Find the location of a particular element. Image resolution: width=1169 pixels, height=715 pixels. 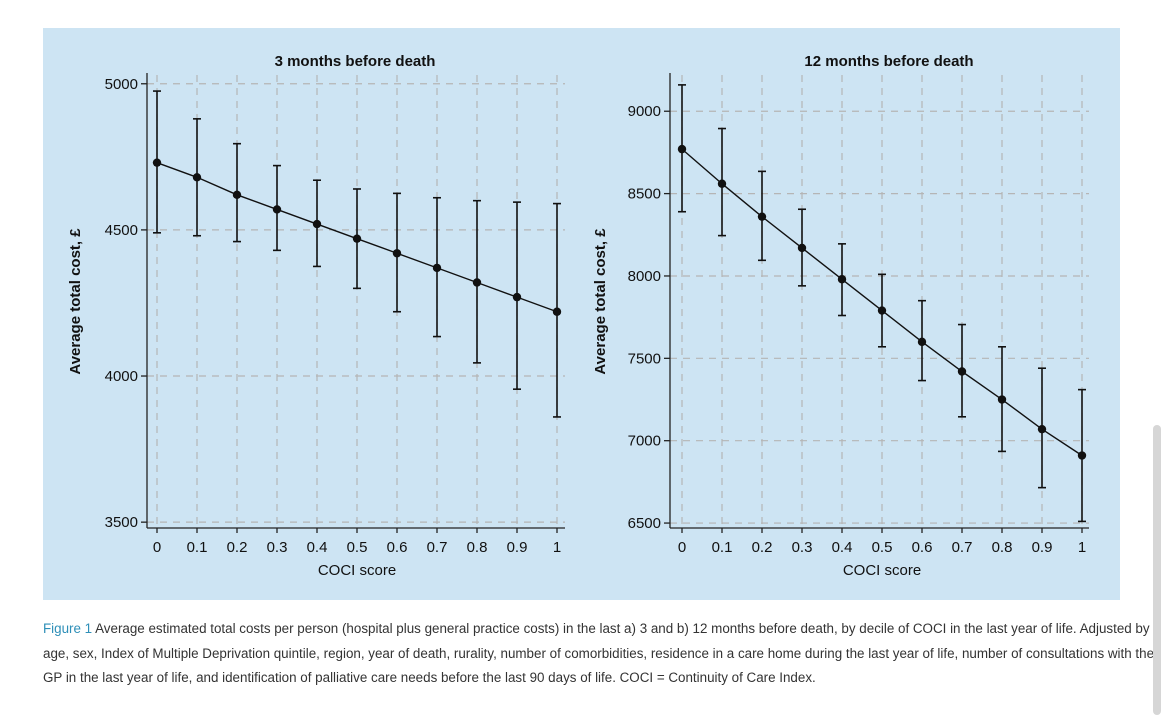

chart-12m-x-tick-label-4: 0.4 is located at coordinates (842, 547).